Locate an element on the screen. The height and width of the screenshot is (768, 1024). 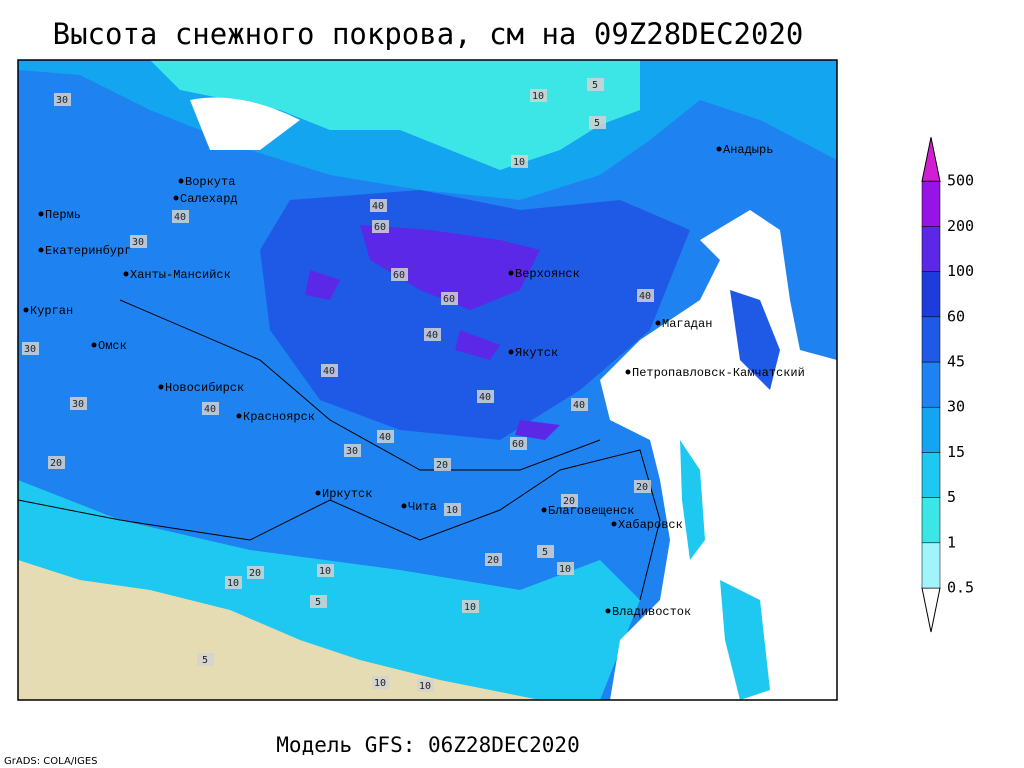
colorbar-label: 30 is located at coordinates (956, 407).